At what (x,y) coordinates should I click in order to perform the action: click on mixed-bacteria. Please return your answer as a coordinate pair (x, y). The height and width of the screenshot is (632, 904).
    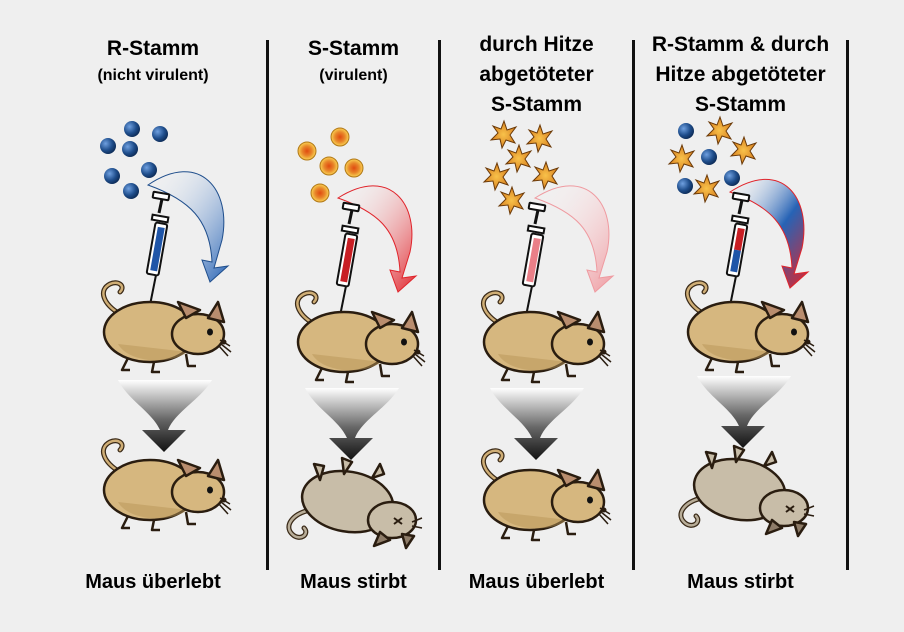
    Looking at the image, I should click on (712, 159).